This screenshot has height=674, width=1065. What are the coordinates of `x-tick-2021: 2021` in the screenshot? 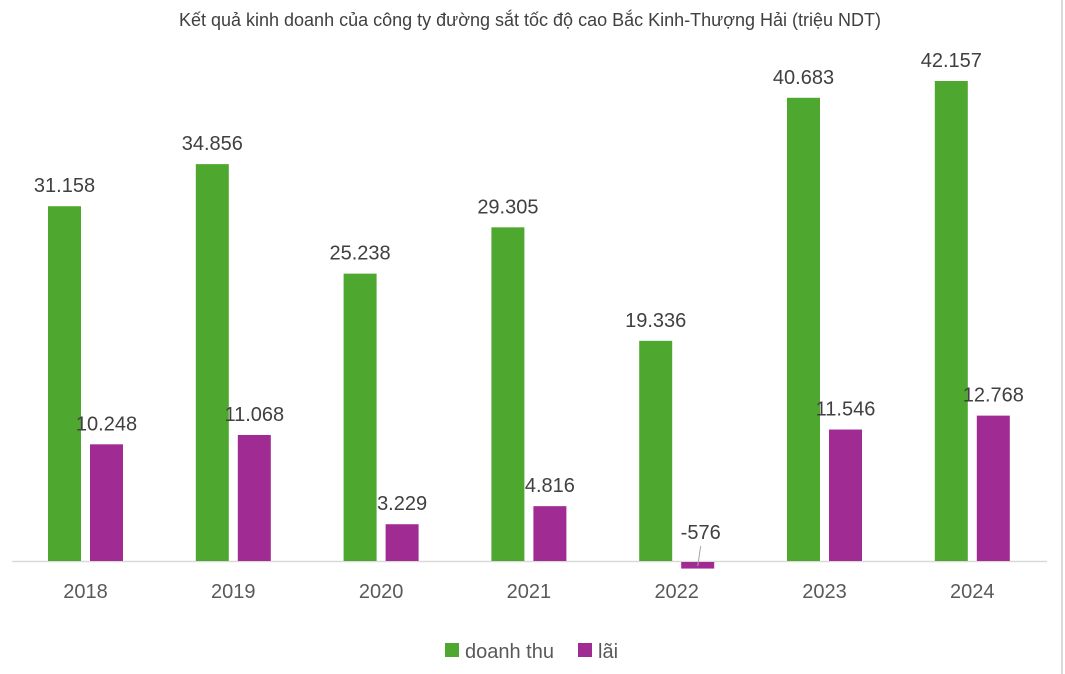 It's located at (529, 592).